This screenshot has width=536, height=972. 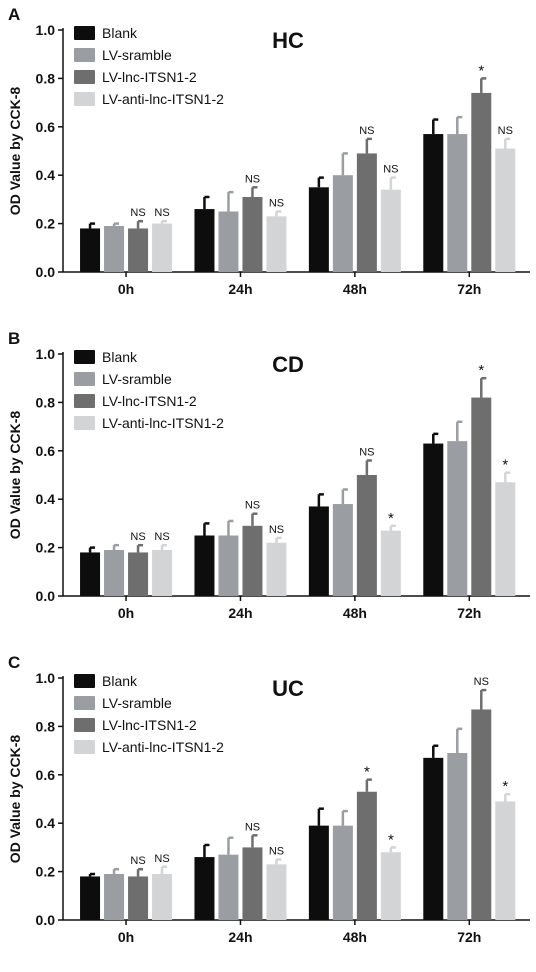 I want to click on y-tick-label: 0.8, so click(x=46, y=78).